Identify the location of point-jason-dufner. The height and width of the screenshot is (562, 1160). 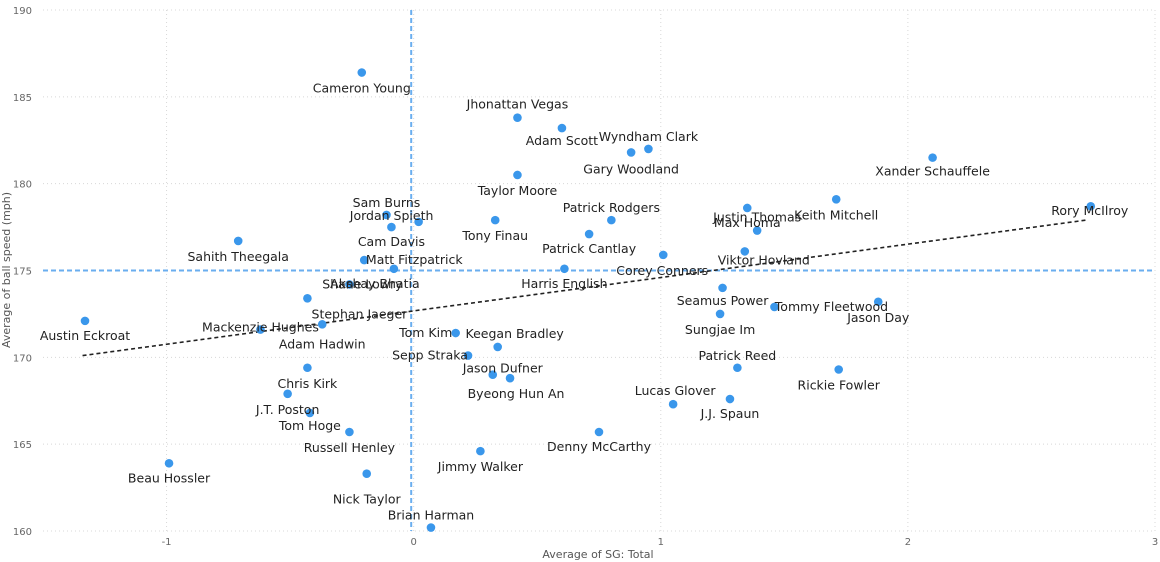
(493, 375).